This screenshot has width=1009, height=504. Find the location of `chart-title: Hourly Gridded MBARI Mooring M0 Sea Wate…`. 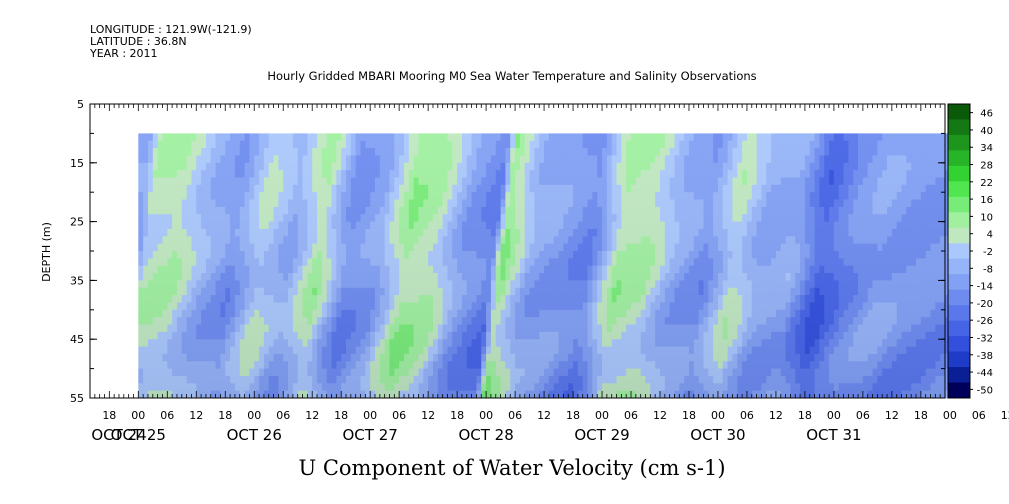

chart-title: Hourly Gridded MBARI Mooring M0 Sea Wate… is located at coordinates (511, 76).